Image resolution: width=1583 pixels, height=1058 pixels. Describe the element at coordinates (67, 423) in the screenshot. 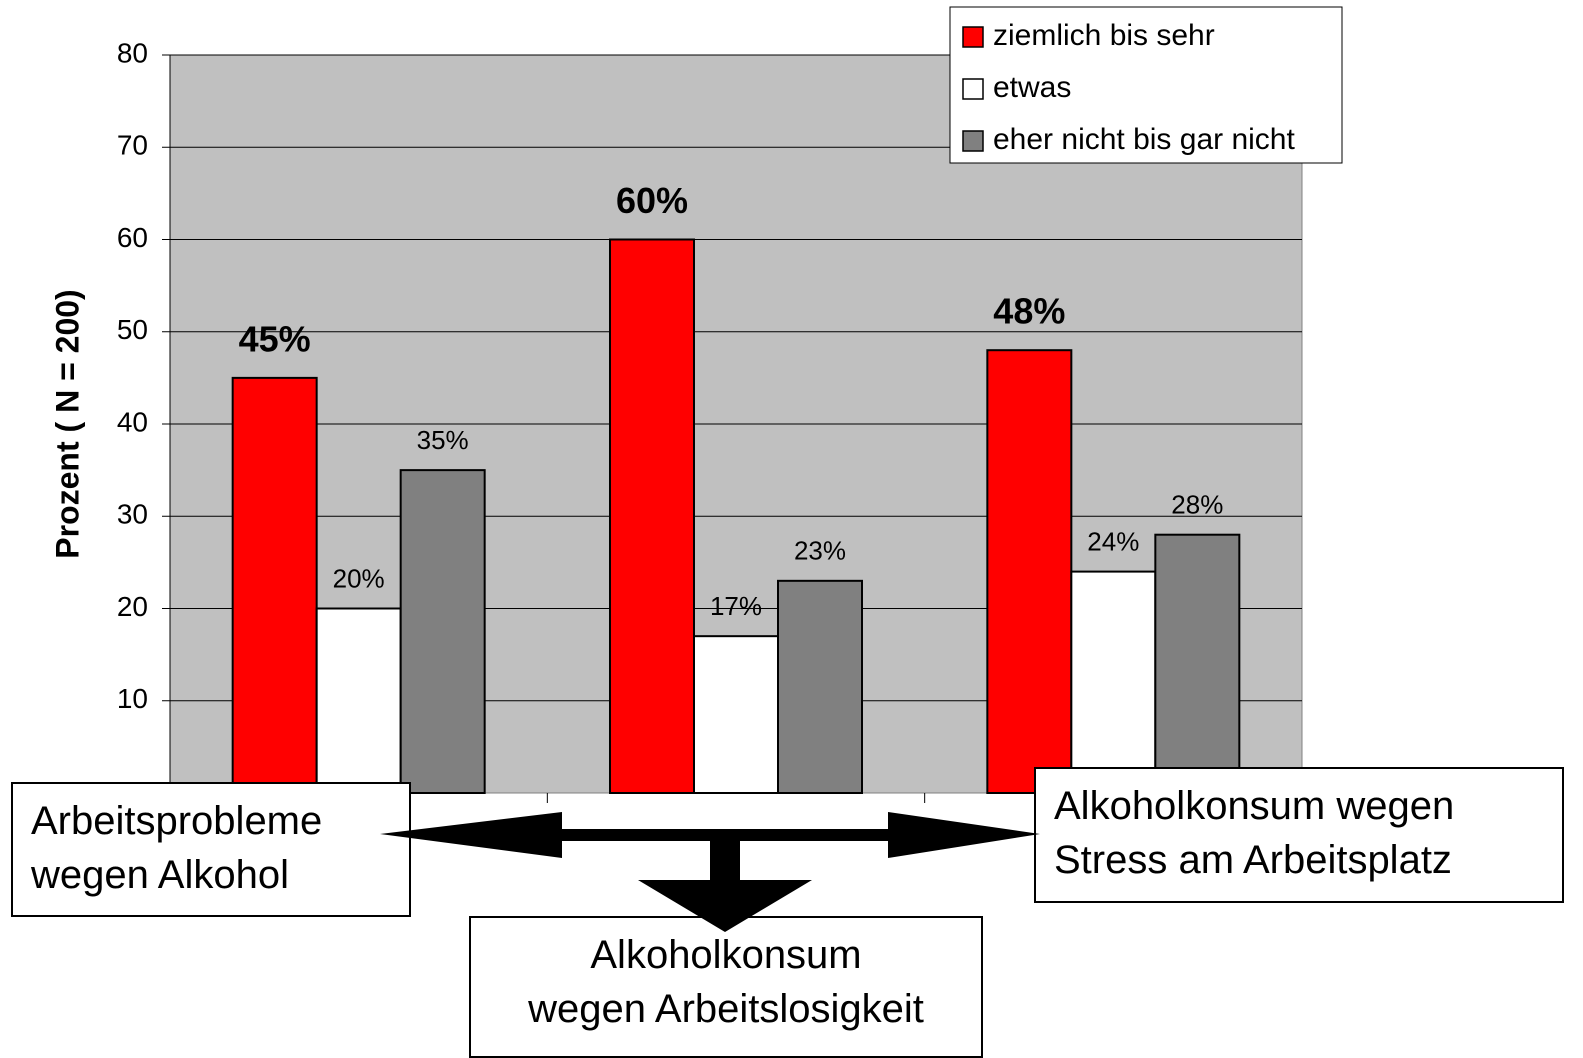

I see `y-axis-title: Prozent ( N = 200)` at that location.